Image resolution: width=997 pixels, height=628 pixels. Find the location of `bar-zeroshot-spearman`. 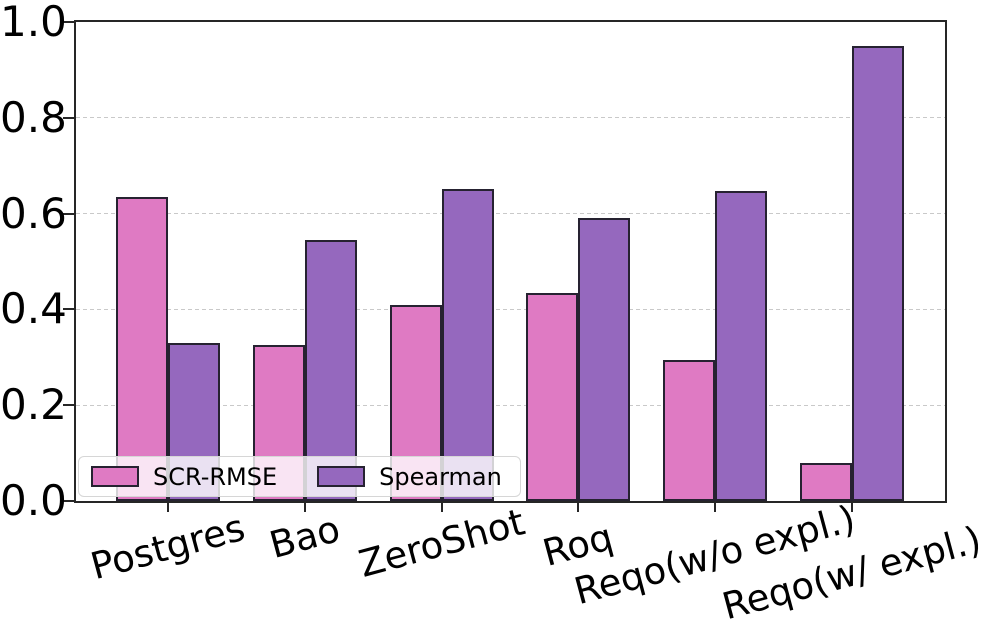

bar-zeroshot-spearman is located at coordinates (467, 345).